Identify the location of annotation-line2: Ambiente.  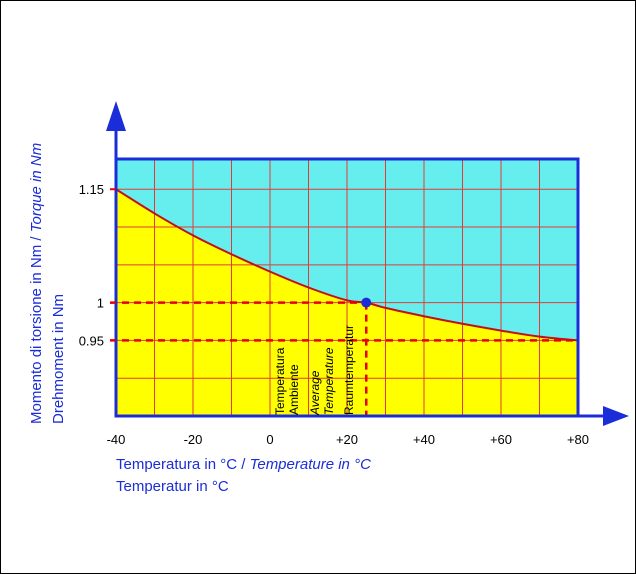
(294, 389).